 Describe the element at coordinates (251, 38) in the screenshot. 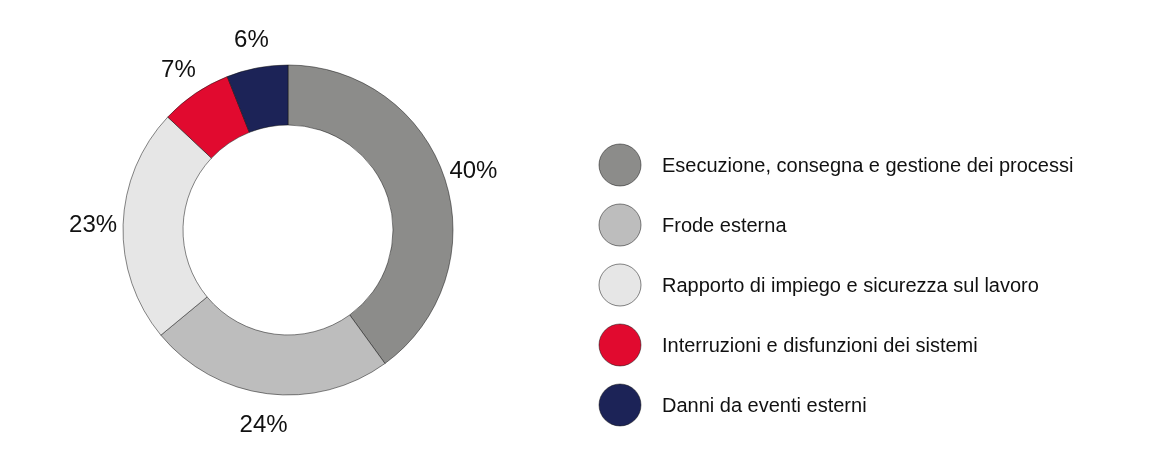

I see `data-label: 6%` at that location.